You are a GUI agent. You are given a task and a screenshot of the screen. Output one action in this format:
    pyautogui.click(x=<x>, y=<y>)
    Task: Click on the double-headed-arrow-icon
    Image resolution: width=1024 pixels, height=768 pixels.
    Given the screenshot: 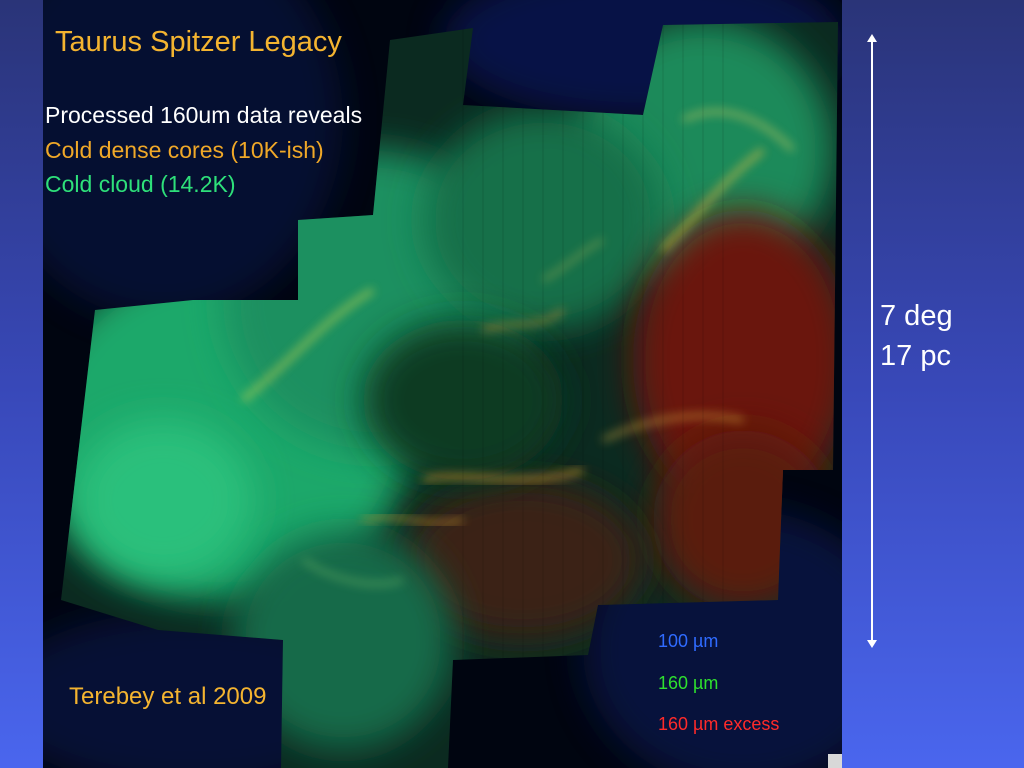 What is the action you would take?
    pyautogui.click(x=872, y=341)
    